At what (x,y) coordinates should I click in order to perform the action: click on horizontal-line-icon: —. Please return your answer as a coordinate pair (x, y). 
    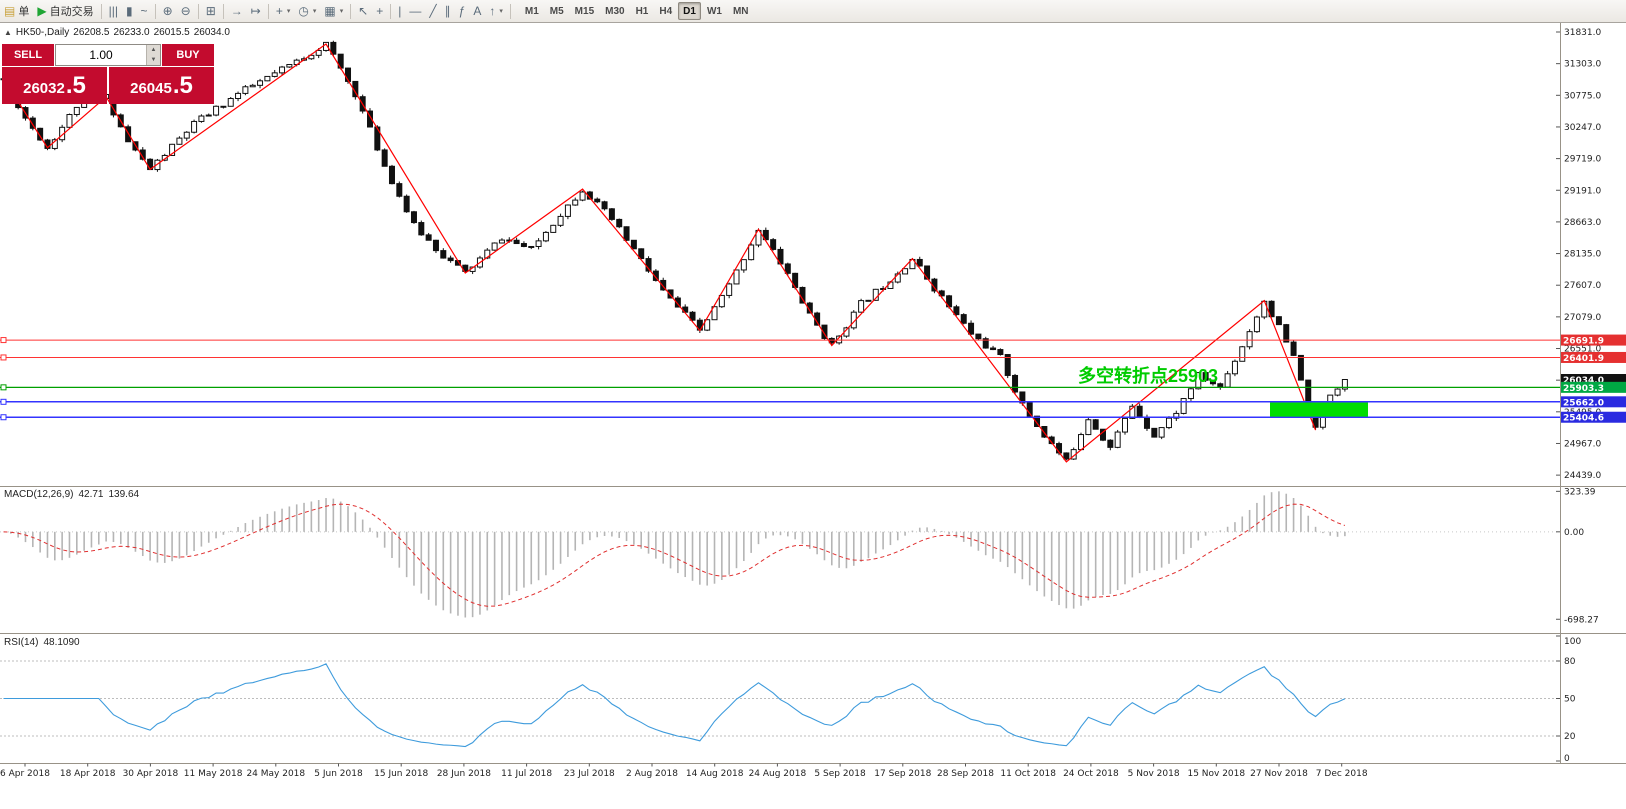
    Looking at the image, I should click on (415, 11).